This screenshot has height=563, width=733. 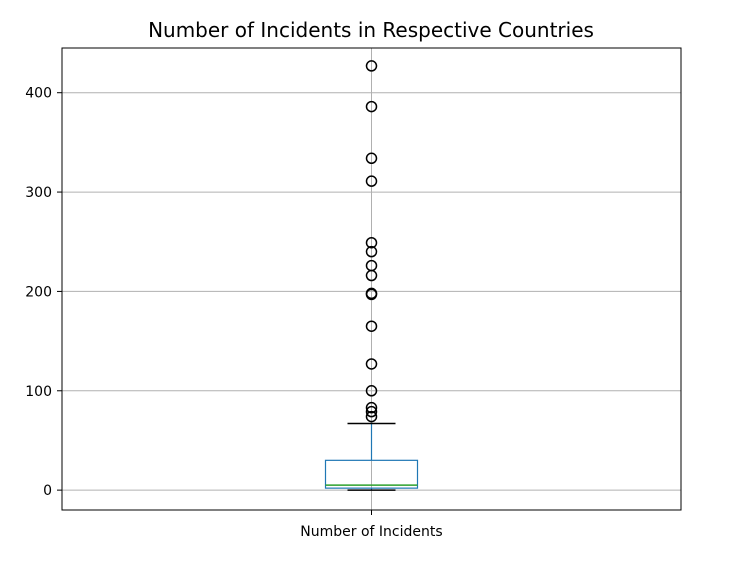 I want to click on y-tick-label: 300, so click(x=38, y=193).